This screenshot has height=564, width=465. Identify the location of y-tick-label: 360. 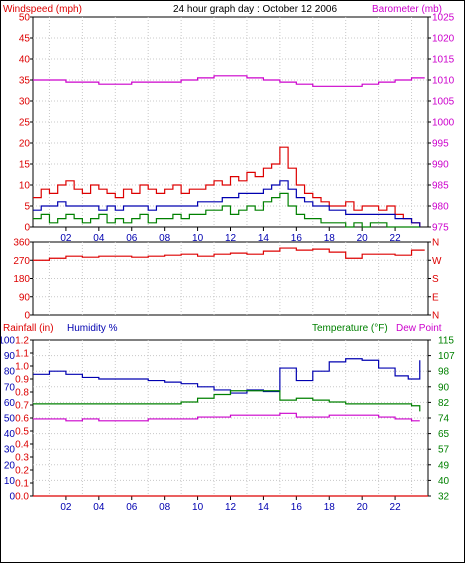
(21, 243).